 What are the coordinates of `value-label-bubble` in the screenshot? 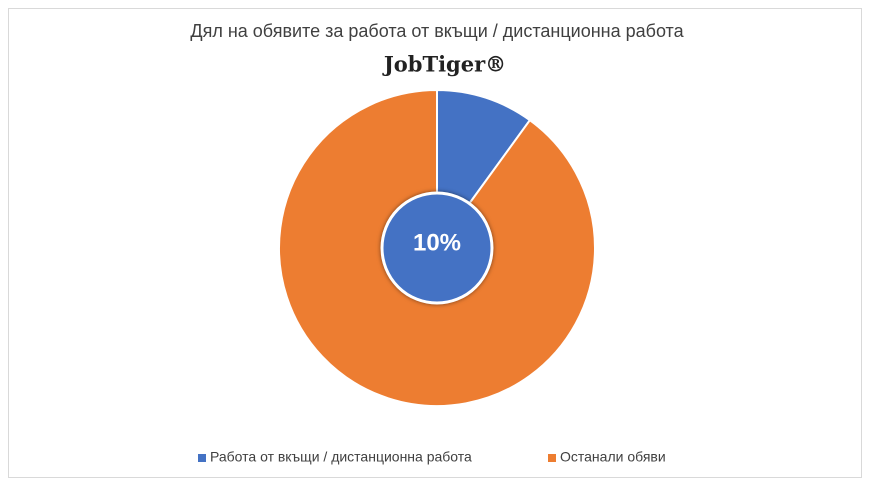 It's located at (437, 248).